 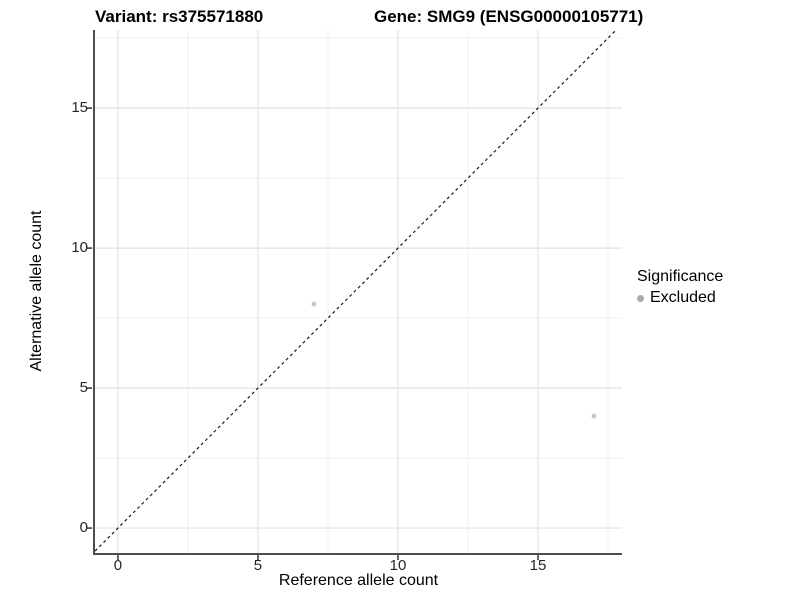 I want to click on x-tick-label: 10, so click(x=398, y=565).